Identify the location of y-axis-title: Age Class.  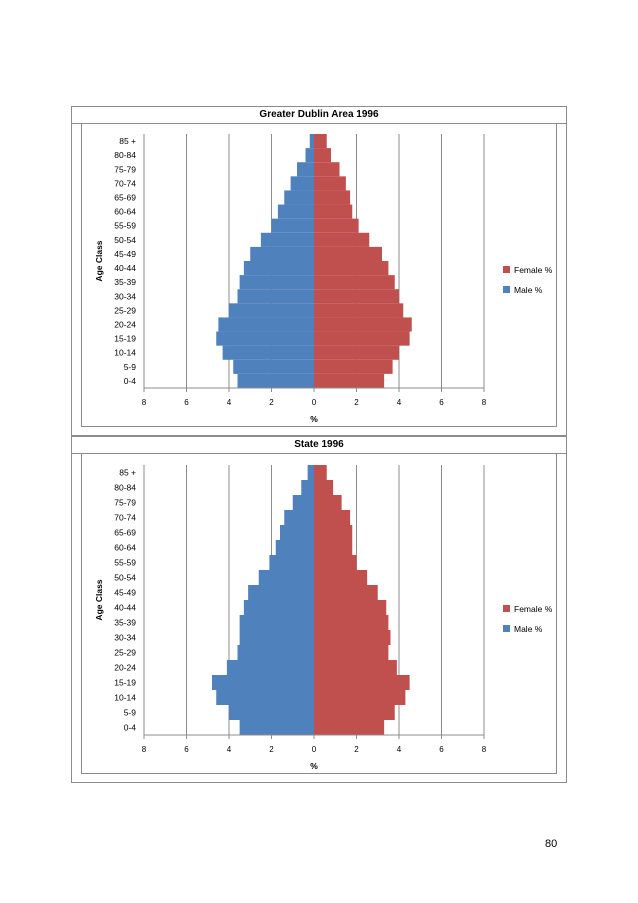
(99, 599).